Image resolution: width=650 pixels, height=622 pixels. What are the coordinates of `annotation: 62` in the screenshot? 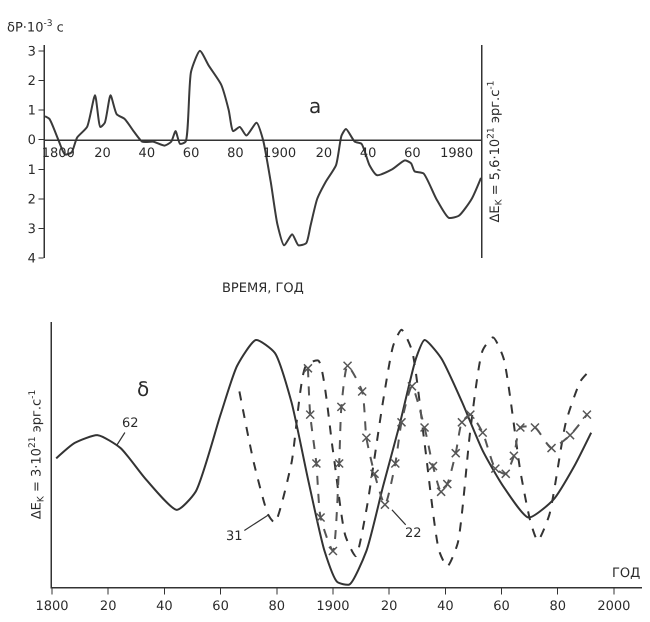 It's located at (130, 423).